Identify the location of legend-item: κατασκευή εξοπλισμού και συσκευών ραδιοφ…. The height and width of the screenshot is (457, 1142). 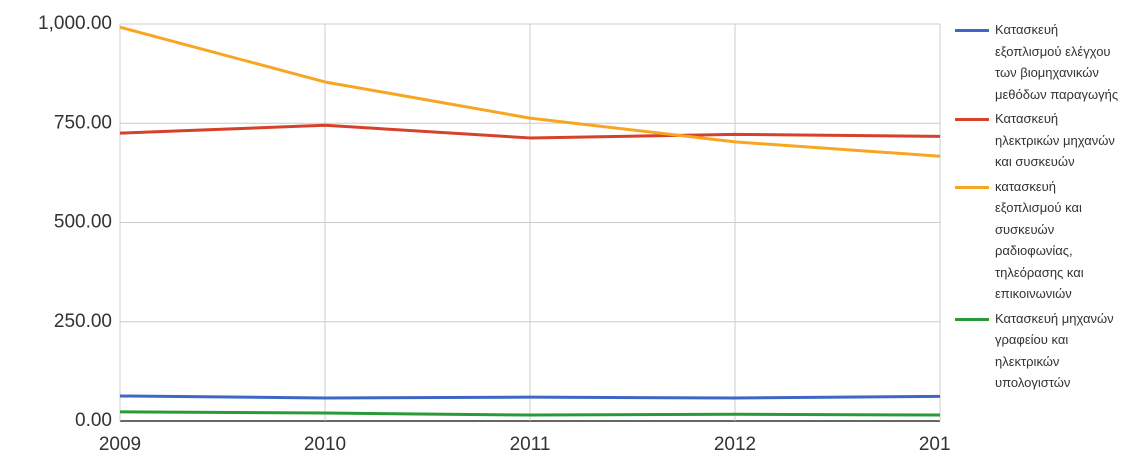
(1045, 240).